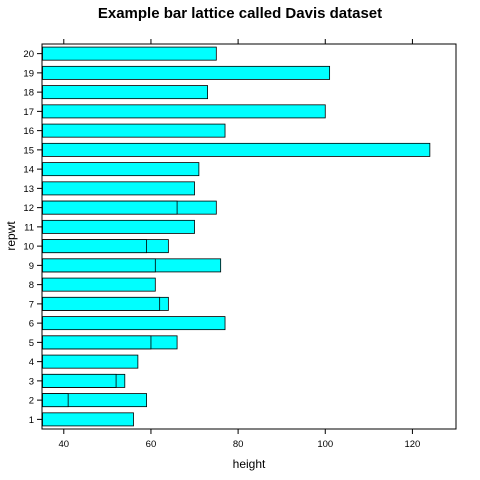 This screenshot has height=480, width=480. Describe the element at coordinates (28, 170) in the screenshot. I see `y-tick-label-14: 14` at that location.